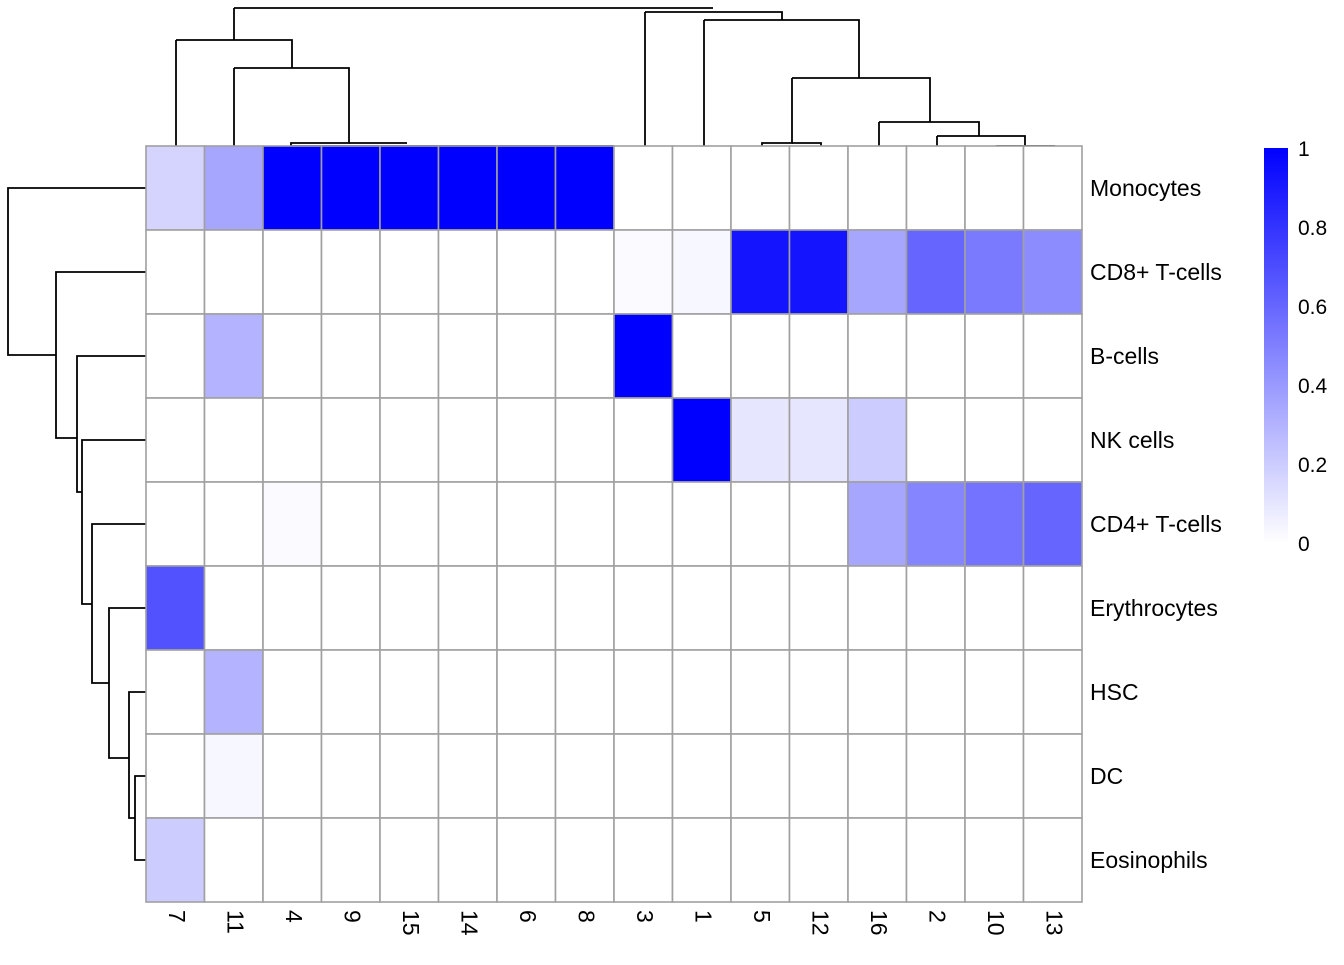 This screenshot has width=1344, height=965. What do you see at coordinates (587, 916) in the screenshot?
I see `column-label-8: 8` at bounding box center [587, 916].